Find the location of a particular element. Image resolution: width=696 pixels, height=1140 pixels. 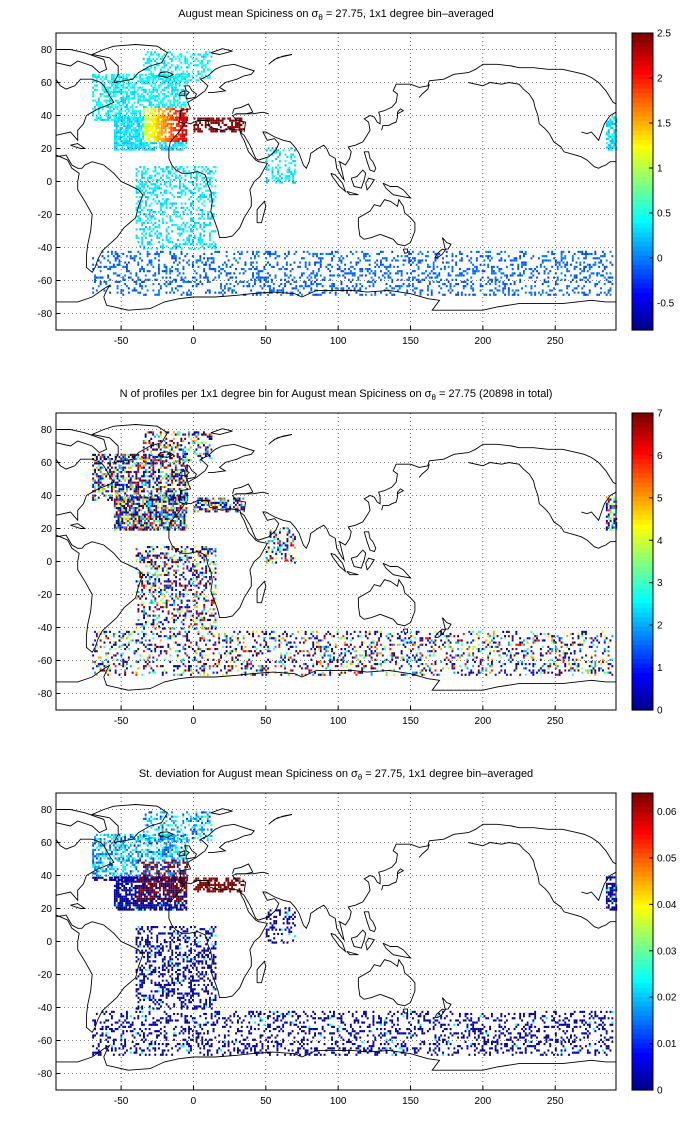

colorbar-tick-label: 2 is located at coordinates (660, 79).